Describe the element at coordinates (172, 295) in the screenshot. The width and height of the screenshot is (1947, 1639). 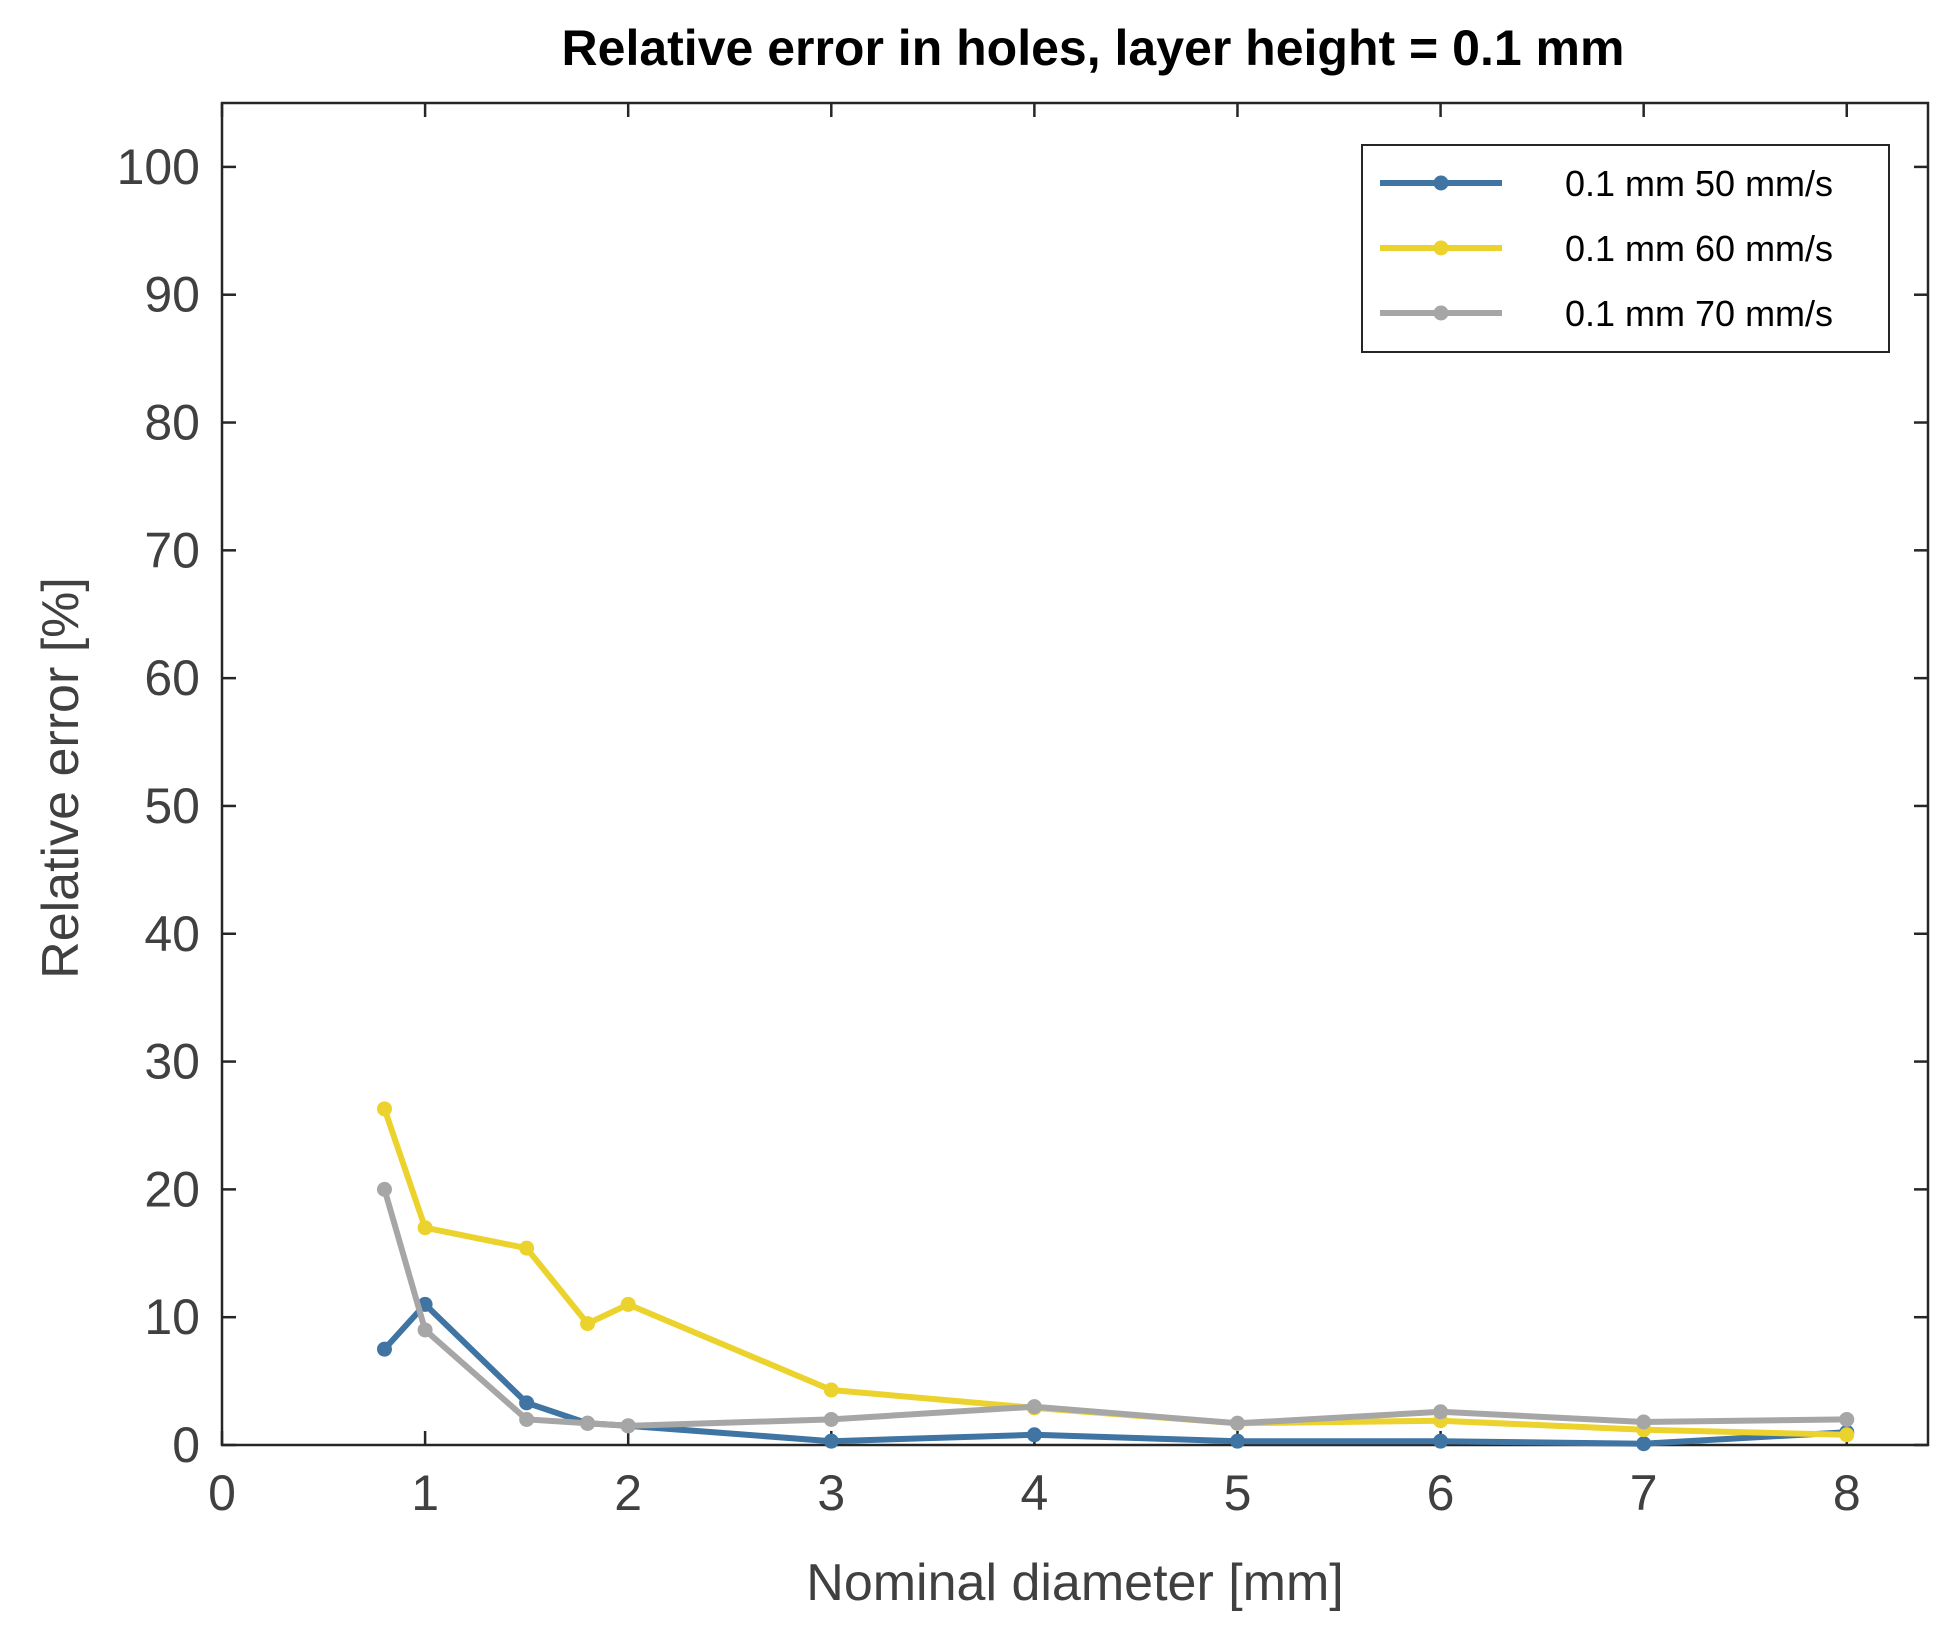
I see `y-tick-label: 90` at that location.